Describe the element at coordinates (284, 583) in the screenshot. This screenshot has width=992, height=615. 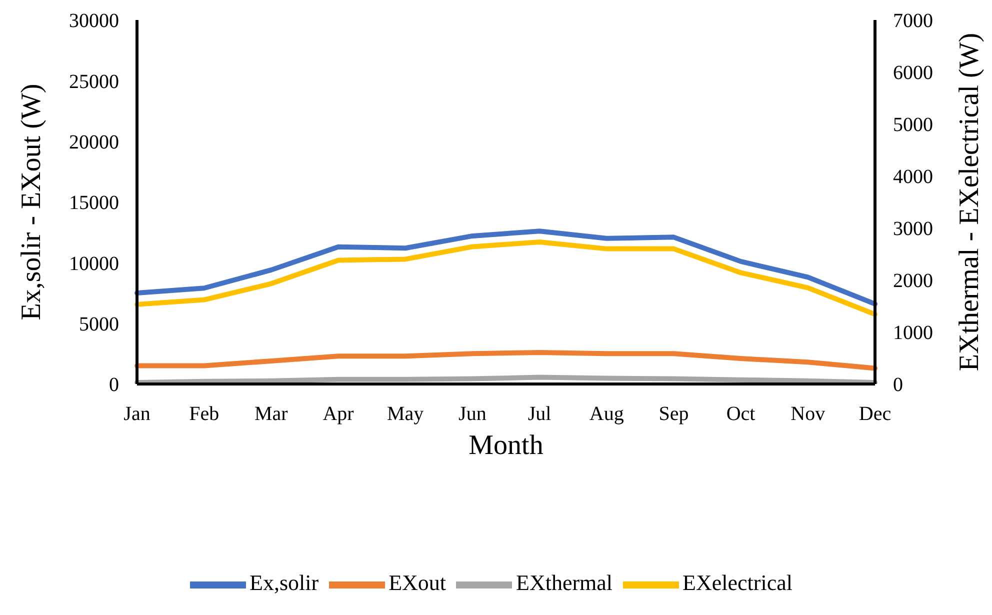
I see `legend-label: Ex,solir` at that location.